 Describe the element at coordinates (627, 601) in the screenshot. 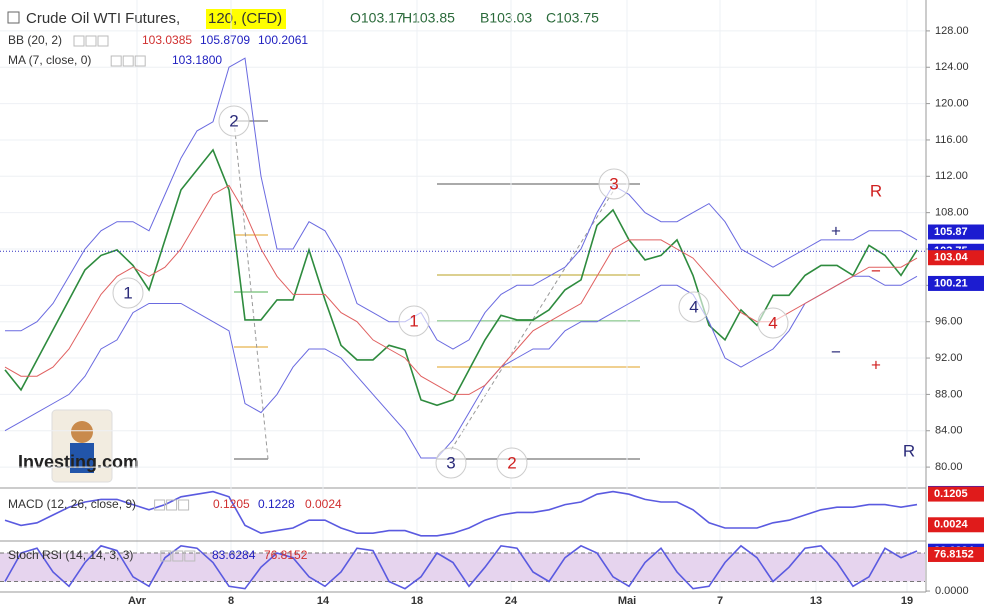

I see `x-tick-label: Mai` at that location.